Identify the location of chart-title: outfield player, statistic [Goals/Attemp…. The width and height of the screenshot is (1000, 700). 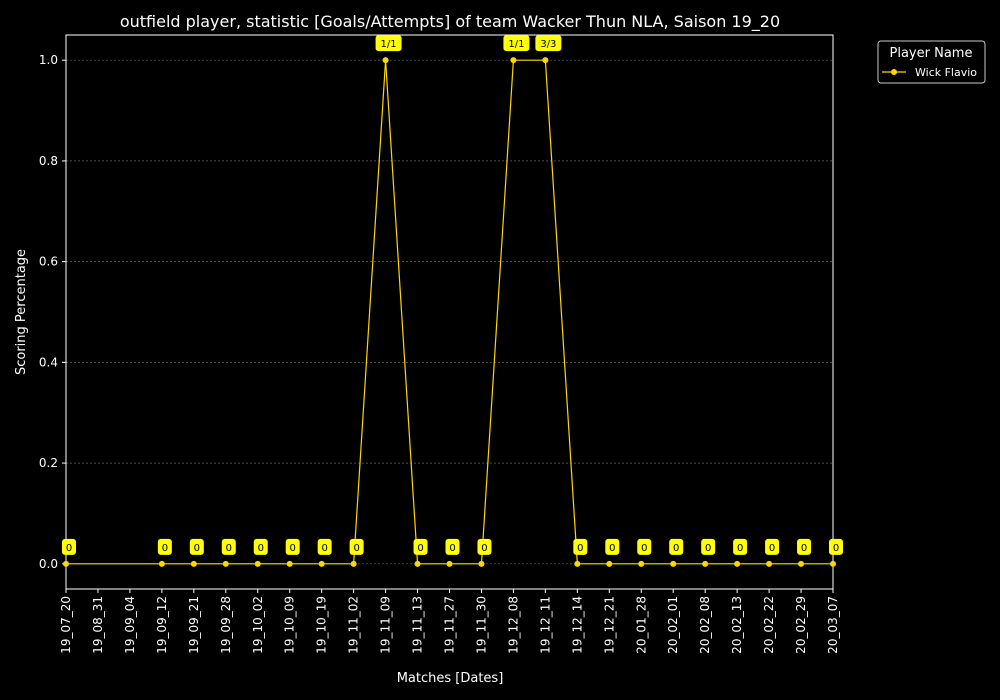
(450, 22).